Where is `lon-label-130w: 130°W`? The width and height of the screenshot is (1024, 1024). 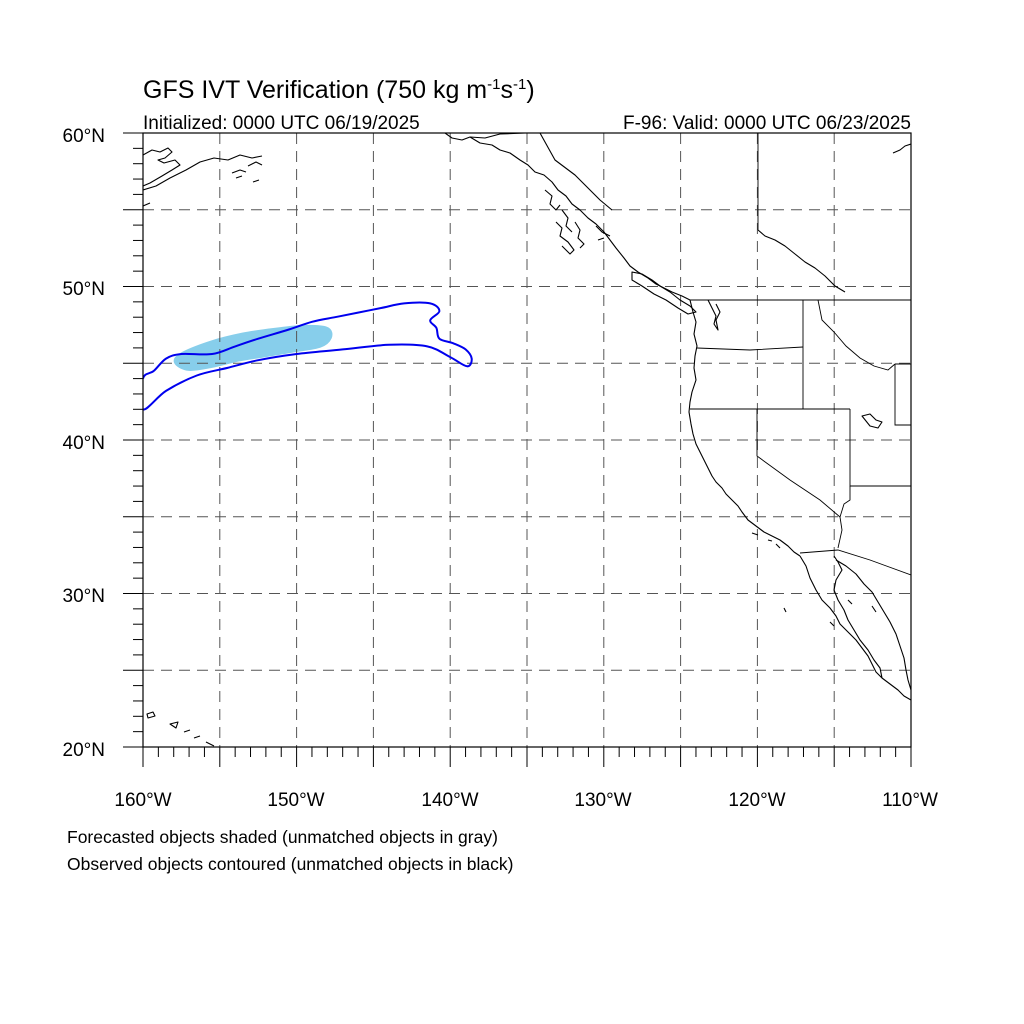
lon-label-130w: 130°W is located at coordinates (602, 800).